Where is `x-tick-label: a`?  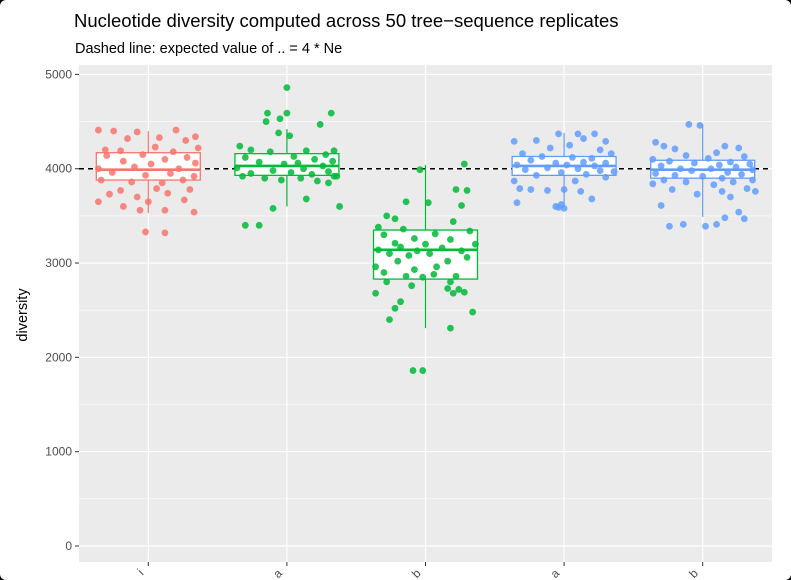
x-tick-label: a is located at coordinates (277, 573).